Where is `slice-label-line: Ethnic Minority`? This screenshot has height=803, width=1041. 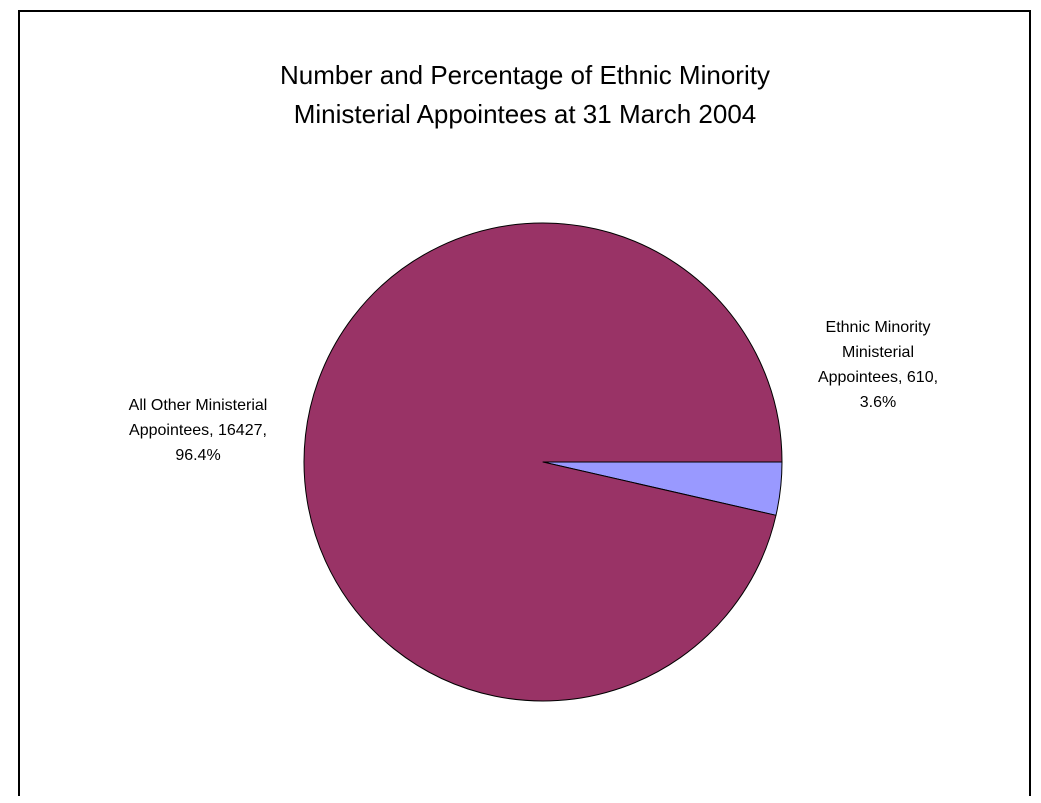
slice-label-line: Ethnic Minority is located at coordinates (878, 327).